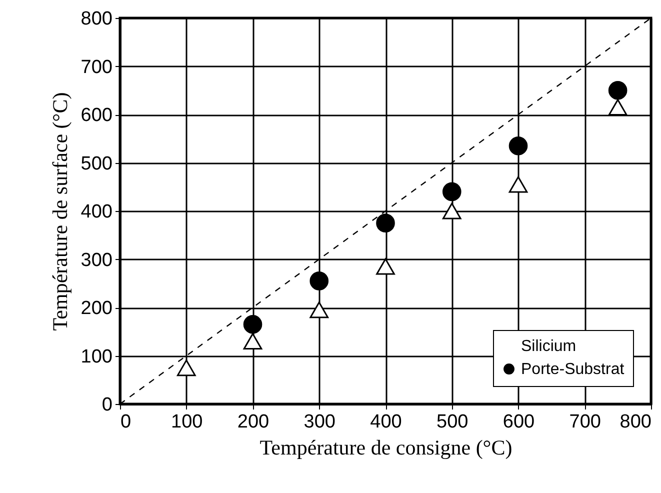  What do you see at coordinates (96, 357) in the screenshot?
I see `y-tick-label: 100` at bounding box center [96, 357].